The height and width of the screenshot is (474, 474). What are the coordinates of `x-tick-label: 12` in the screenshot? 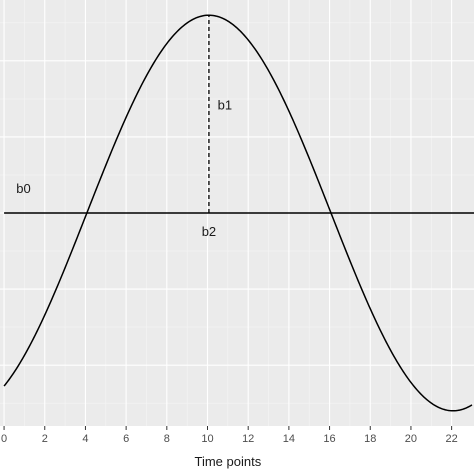 It's located at (248, 439).